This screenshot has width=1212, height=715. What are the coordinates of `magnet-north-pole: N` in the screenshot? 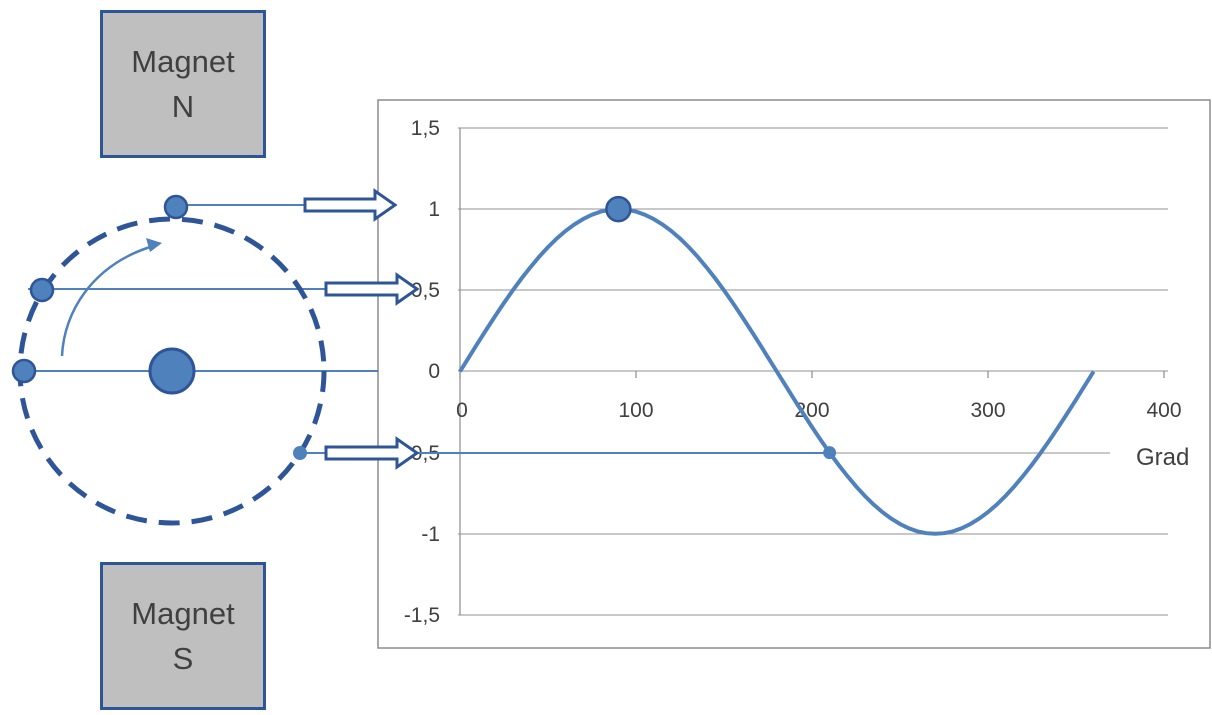 It's located at (183, 106).